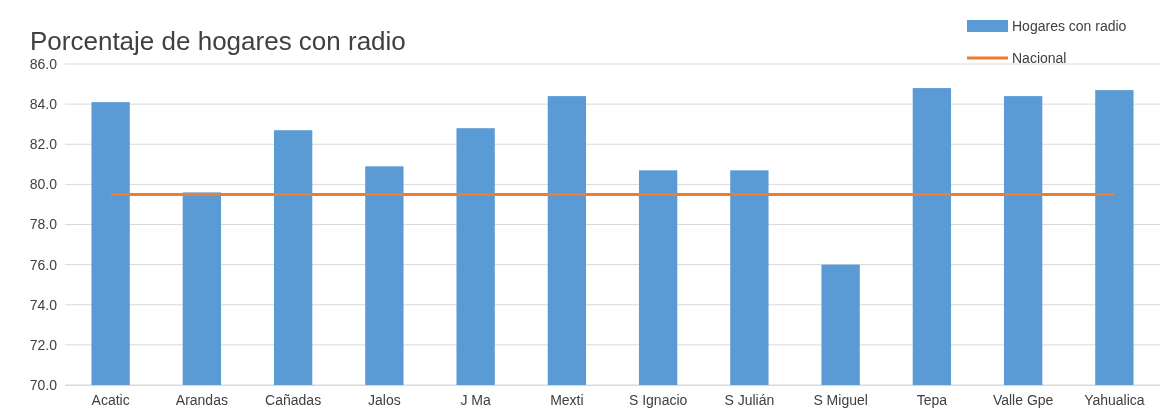 Image resolution: width=1174 pixels, height=419 pixels. Describe the element at coordinates (932, 399) in the screenshot. I see `x-tick-label: Tepa` at that location.